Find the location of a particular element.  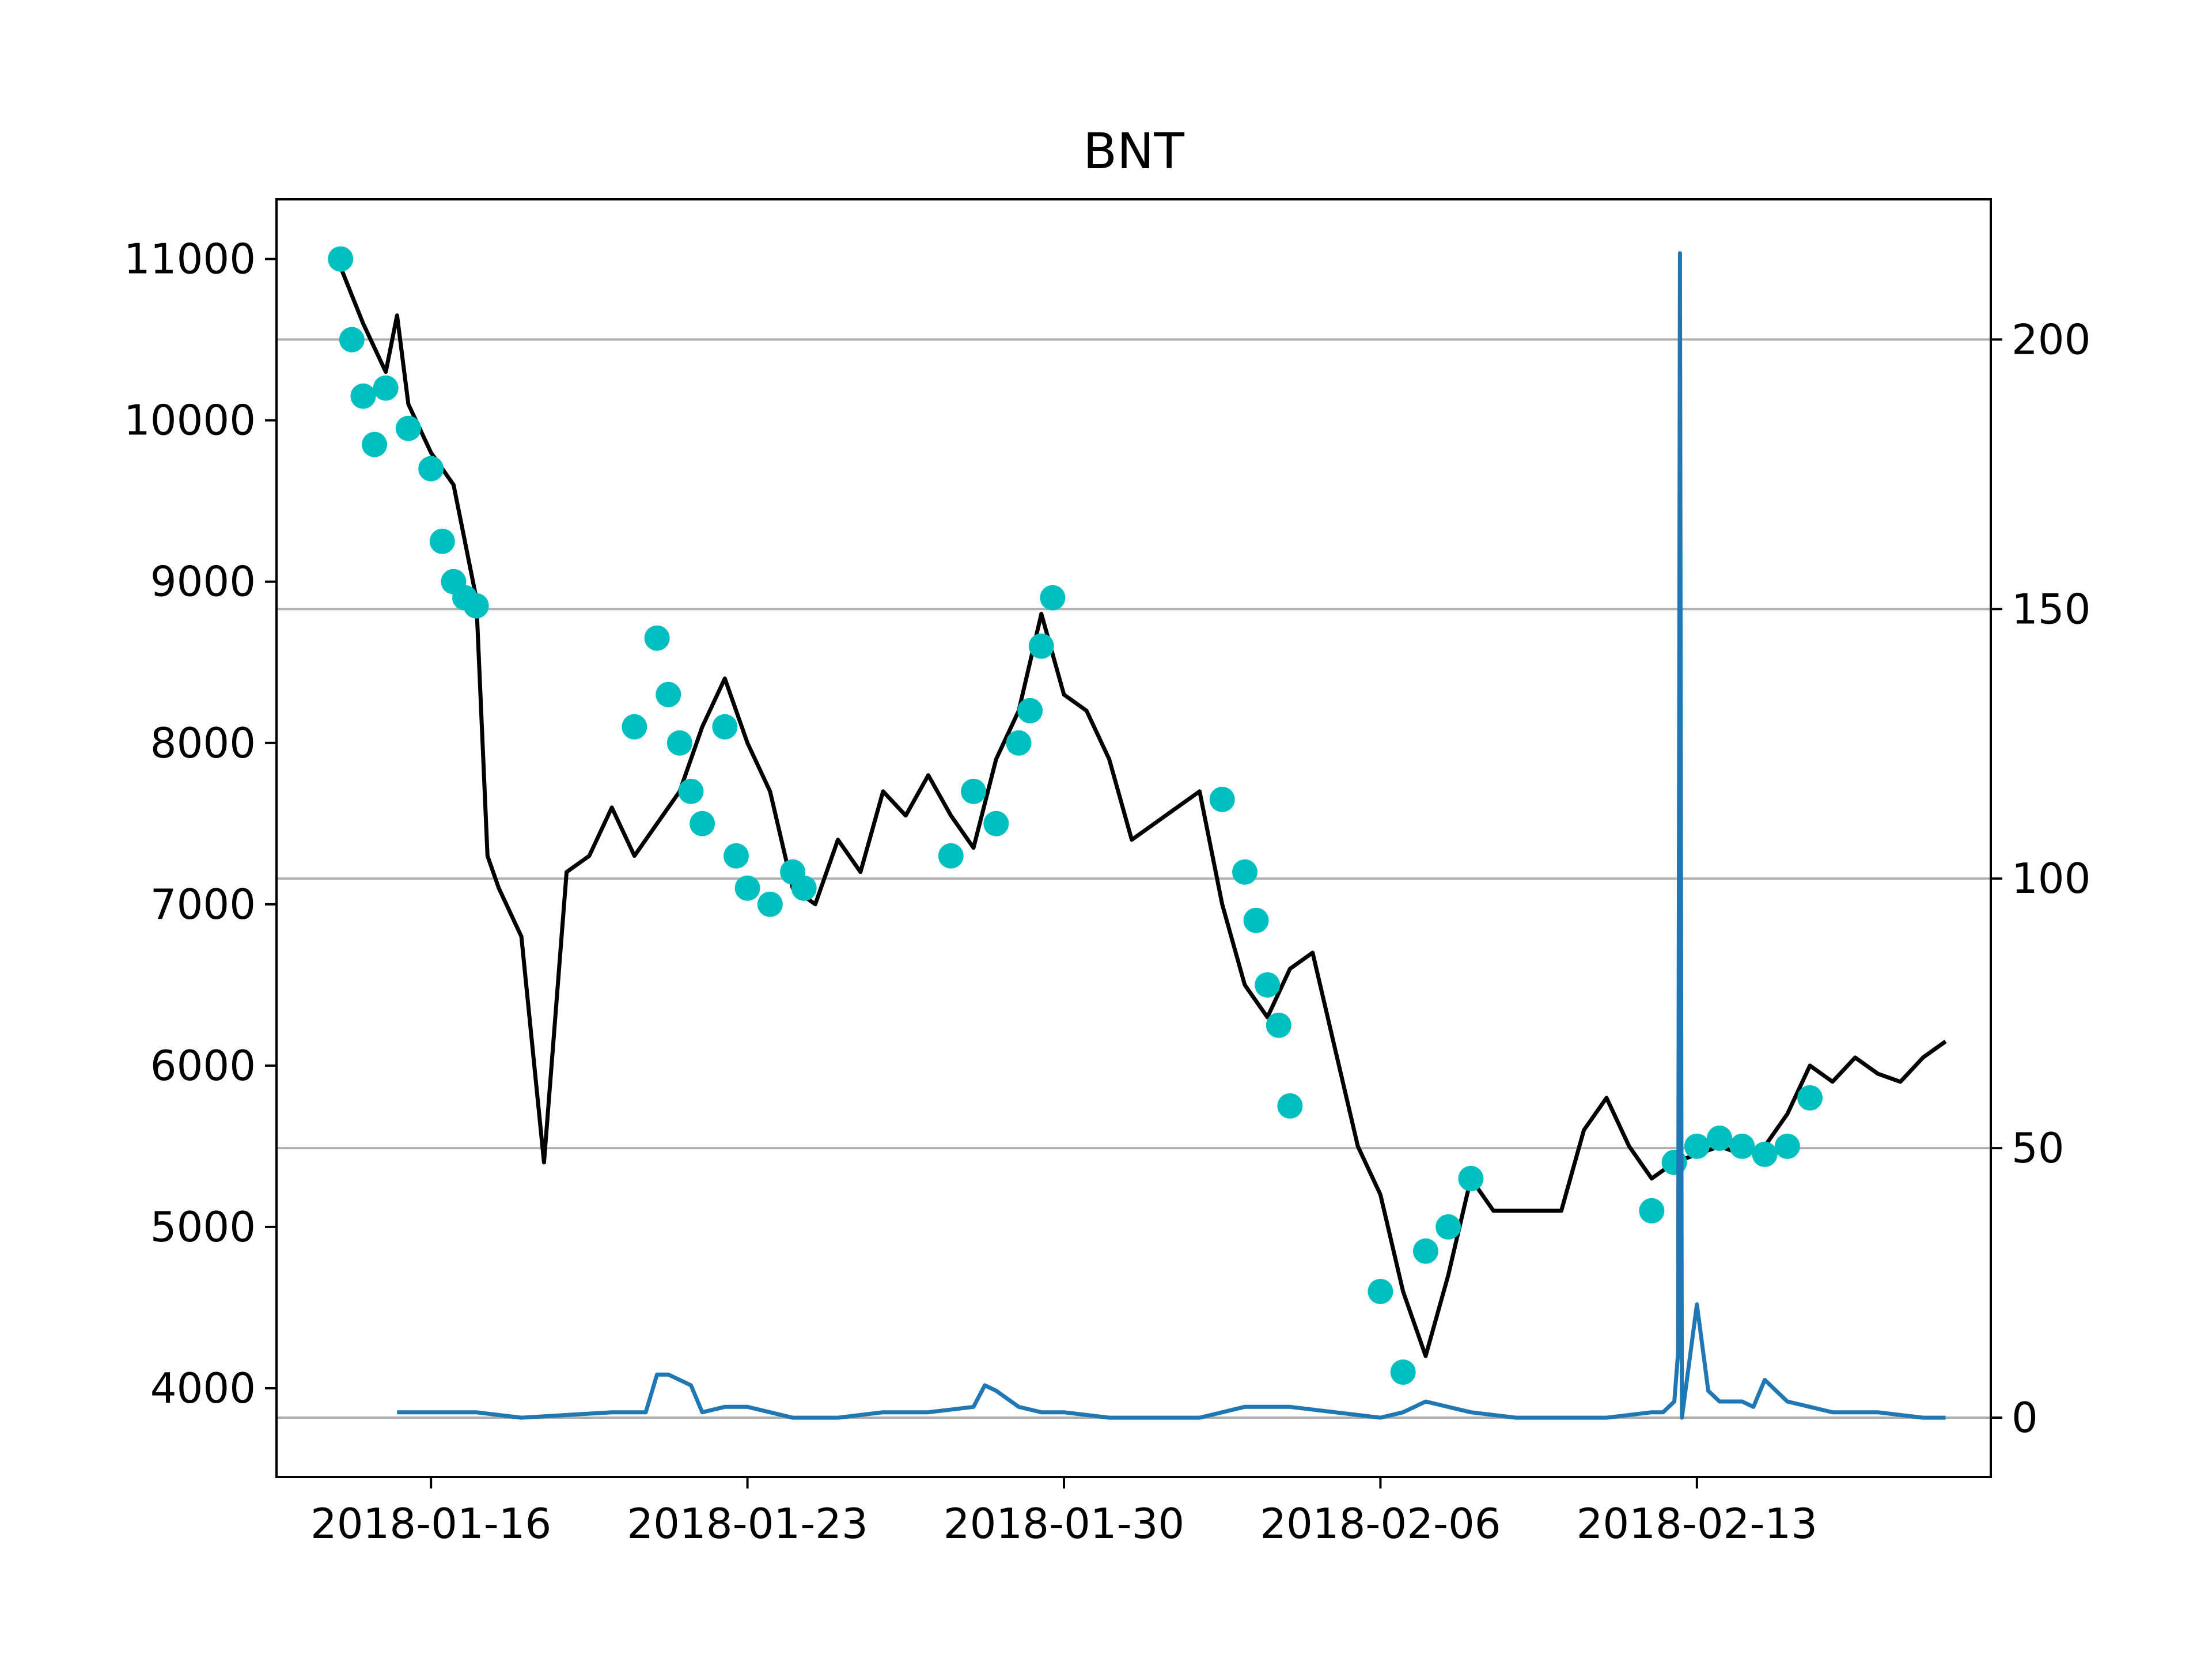

y-left-tick-label: 11000 is located at coordinates (190, 259).